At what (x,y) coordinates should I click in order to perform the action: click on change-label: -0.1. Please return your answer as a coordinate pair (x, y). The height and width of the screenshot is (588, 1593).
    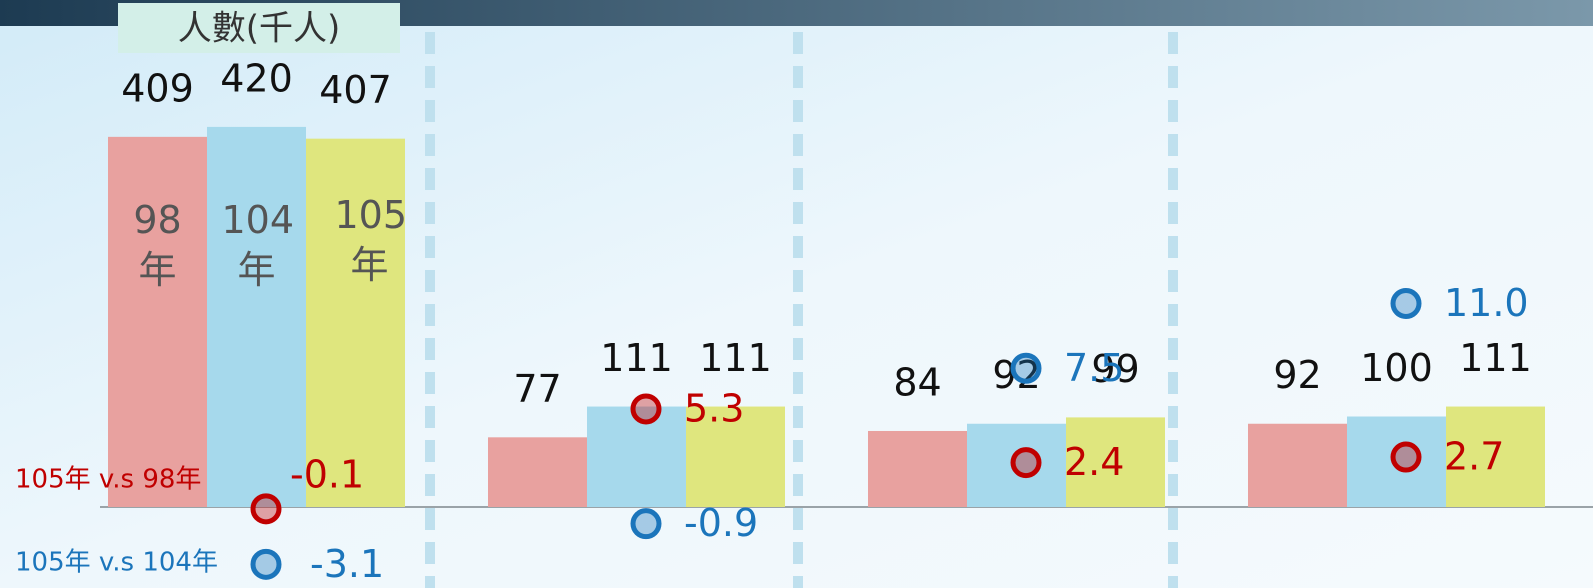
    Looking at the image, I should click on (327, 474).